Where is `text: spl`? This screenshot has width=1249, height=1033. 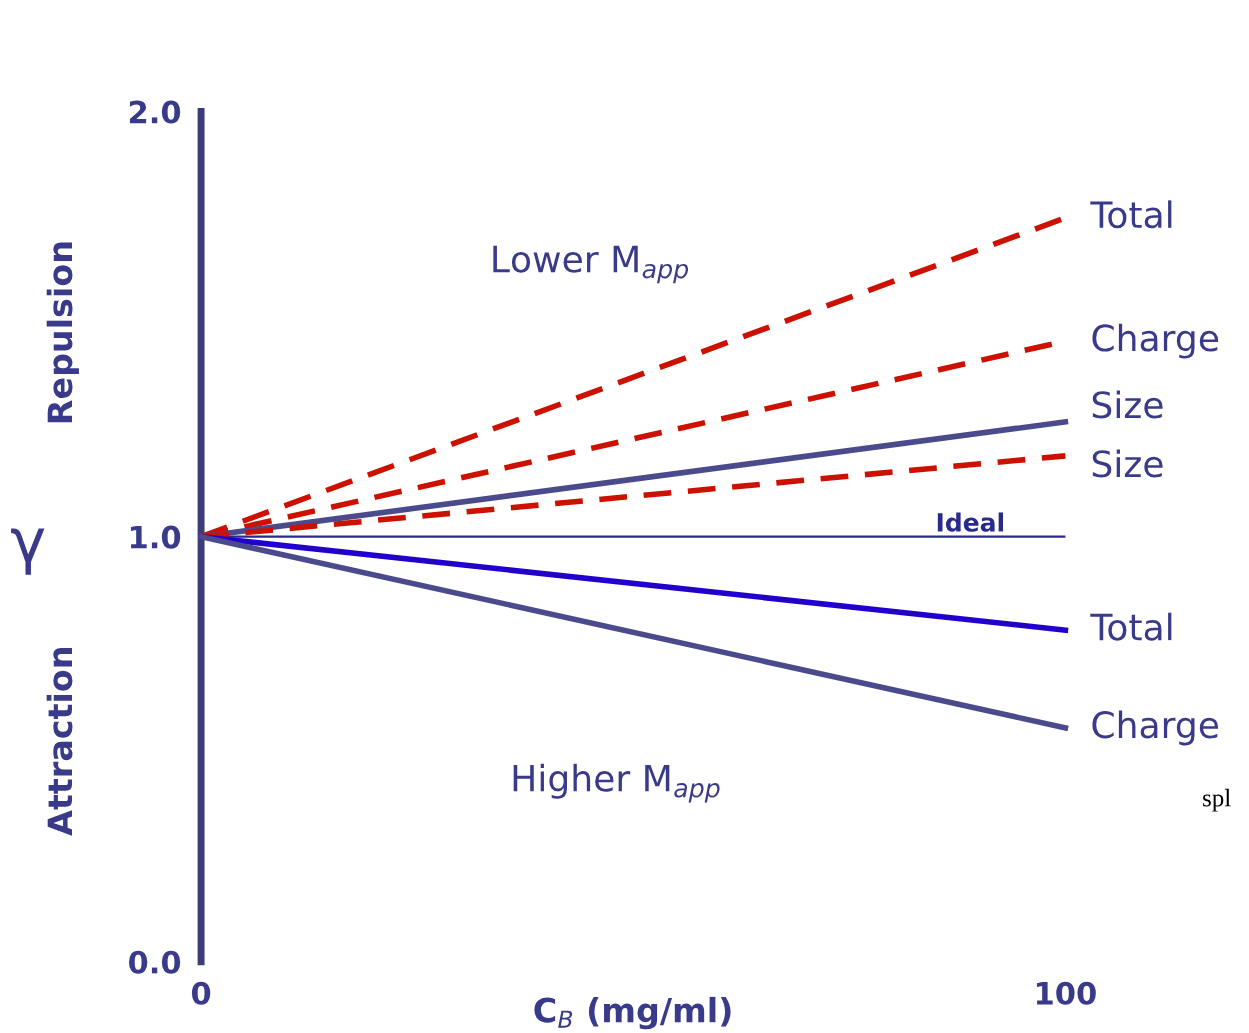
text: spl is located at coordinates (1217, 800).